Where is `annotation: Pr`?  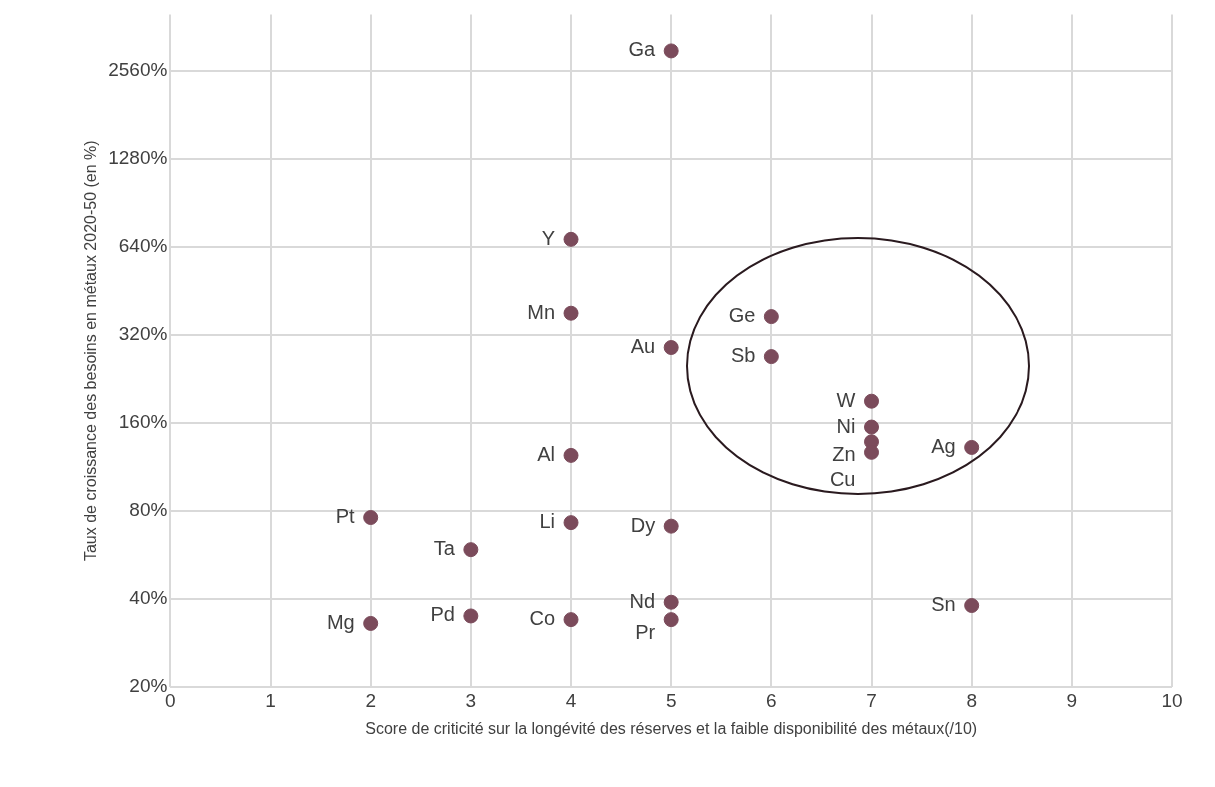
annotation: Pr is located at coordinates (645, 632).